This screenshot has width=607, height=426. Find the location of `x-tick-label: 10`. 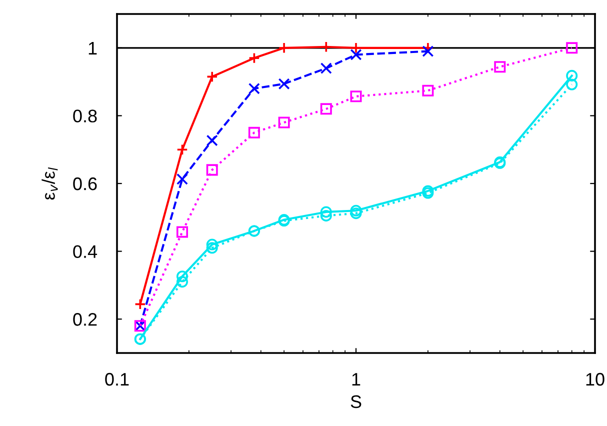

x-tick-label: 10 is located at coordinates (595, 379).